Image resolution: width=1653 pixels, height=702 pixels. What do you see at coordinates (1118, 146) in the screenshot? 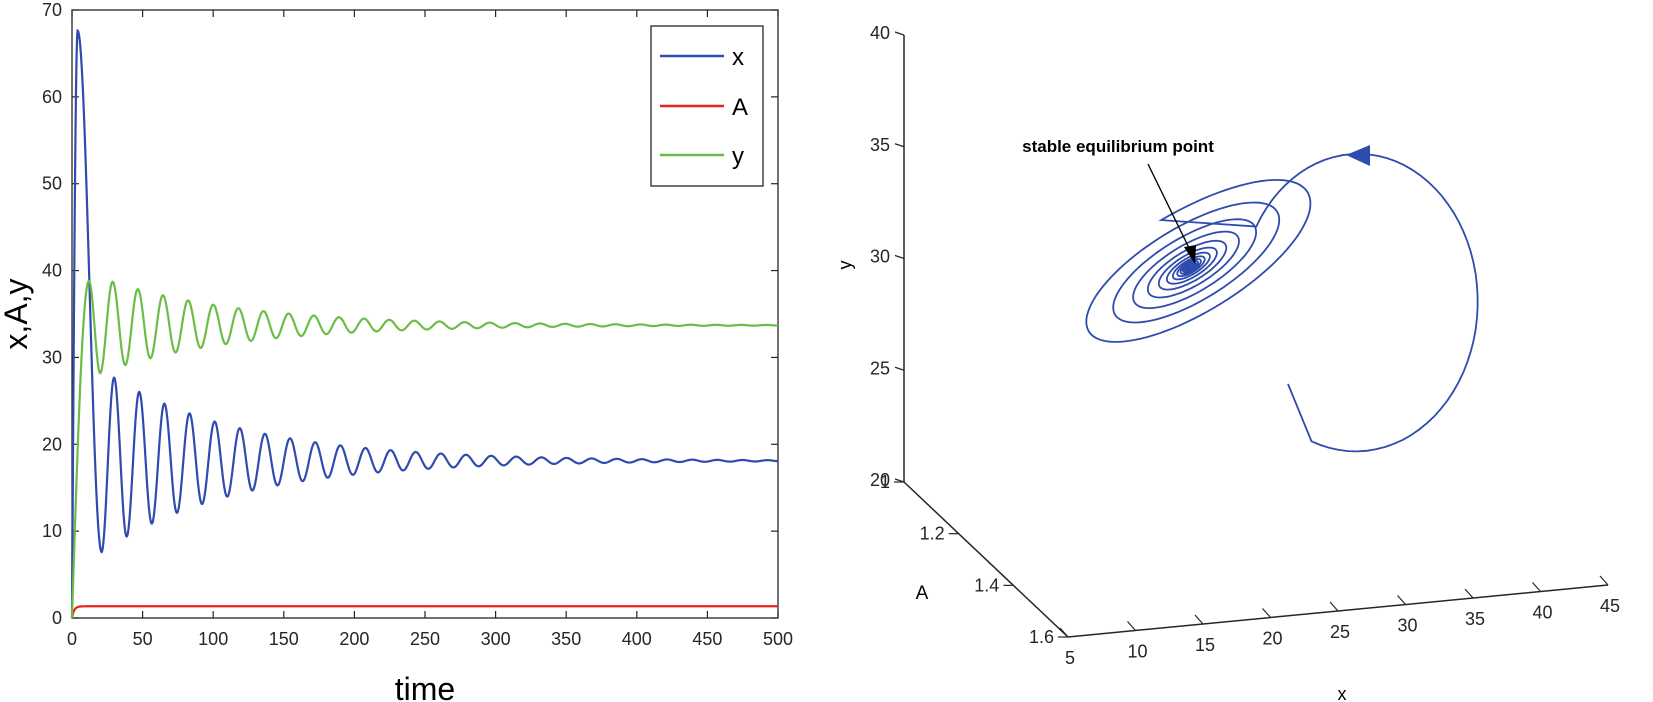
I see `equilibrium-annotation: stable equilibrium point` at bounding box center [1118, 146].